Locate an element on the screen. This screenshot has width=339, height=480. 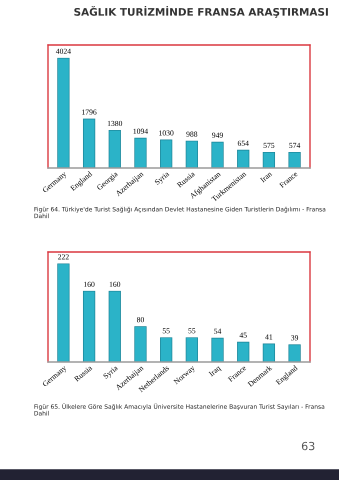
text: SAĞLIK TURİZMİNDE FRANSA ARAŞTIRMASI is located at coordinates (201, 12).